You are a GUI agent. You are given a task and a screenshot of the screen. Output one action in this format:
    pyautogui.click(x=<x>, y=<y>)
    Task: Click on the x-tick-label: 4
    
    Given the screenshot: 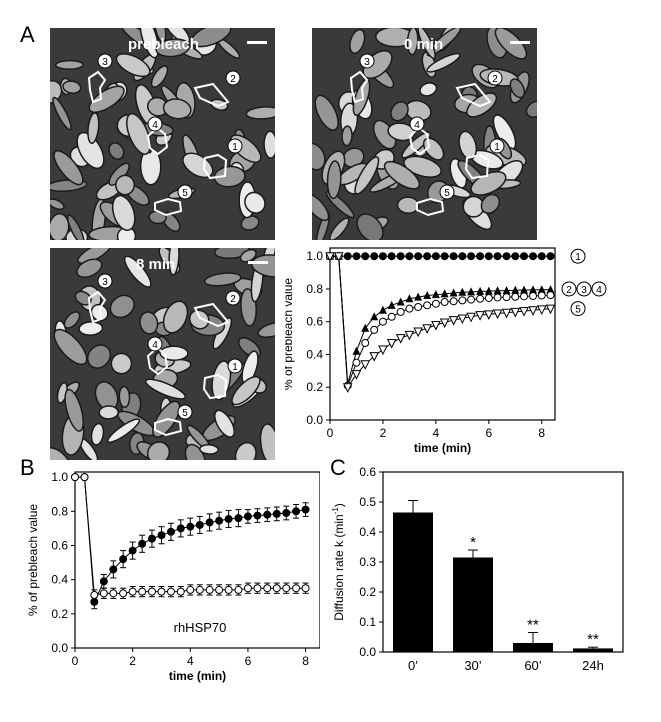 What is the action you would take?
    pyautogui.click(x=190, y=661)
    